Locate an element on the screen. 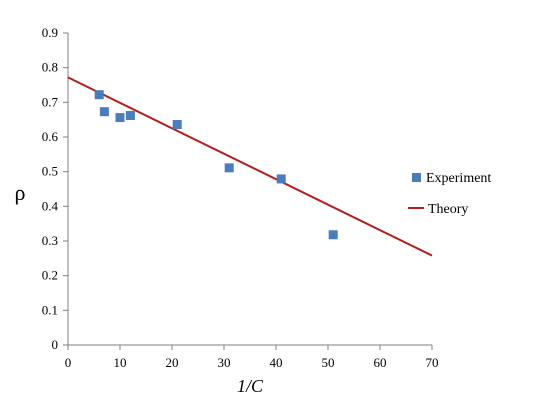 This screenshot has height=415, width=535. x-axis-title: 1/C is located at coordinates (250, 386).